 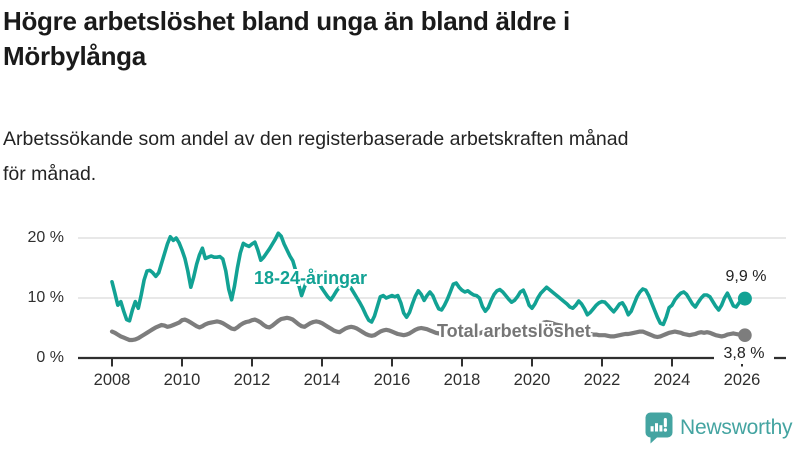 I want to click on x-axis-label: 2024, so click(x=672, y=380).